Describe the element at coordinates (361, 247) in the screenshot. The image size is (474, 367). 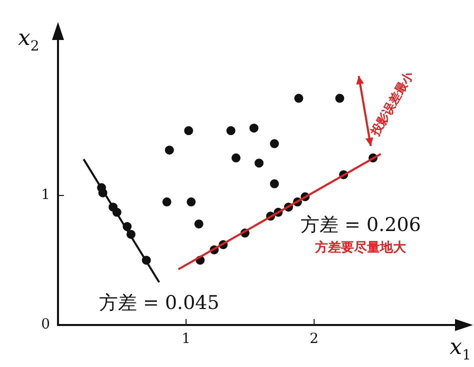
I see `annotation: 方差要尽量地大` at that location.